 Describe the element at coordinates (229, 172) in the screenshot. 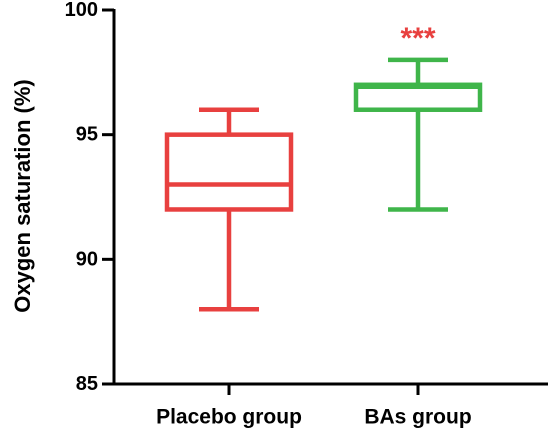

I see `iqr-box` at that location.